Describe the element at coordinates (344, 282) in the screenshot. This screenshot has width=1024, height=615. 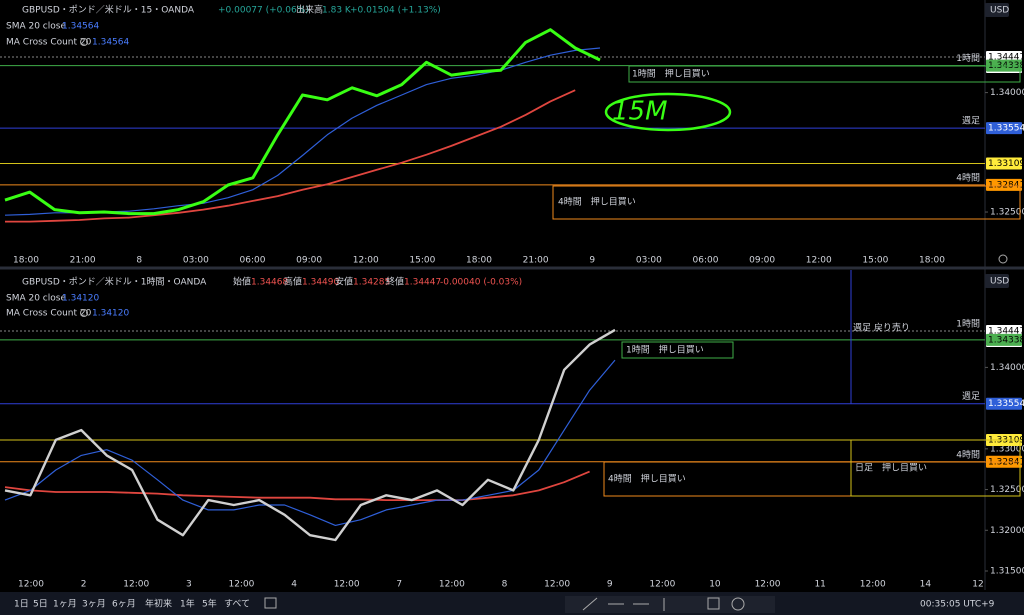
I see `low-label: 安値` at that location.